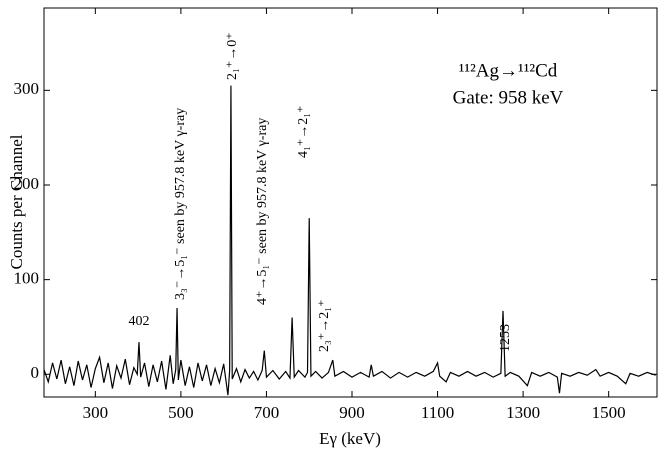 The width and height of the screenshot is (665, 457). Describe the element at coordinates (523, 412) in the screenshot. I see `x-tick-label: 1300` at that location.